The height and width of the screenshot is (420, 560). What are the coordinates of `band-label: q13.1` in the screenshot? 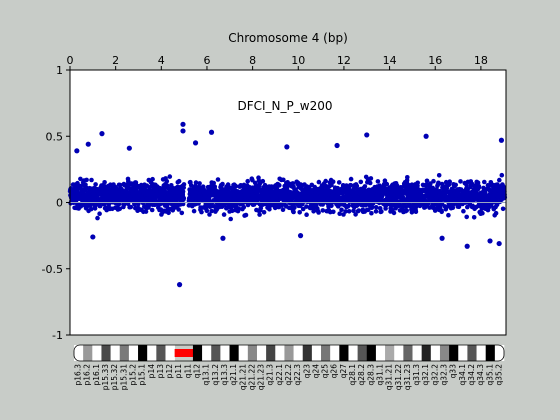 It's located at (206, 375).